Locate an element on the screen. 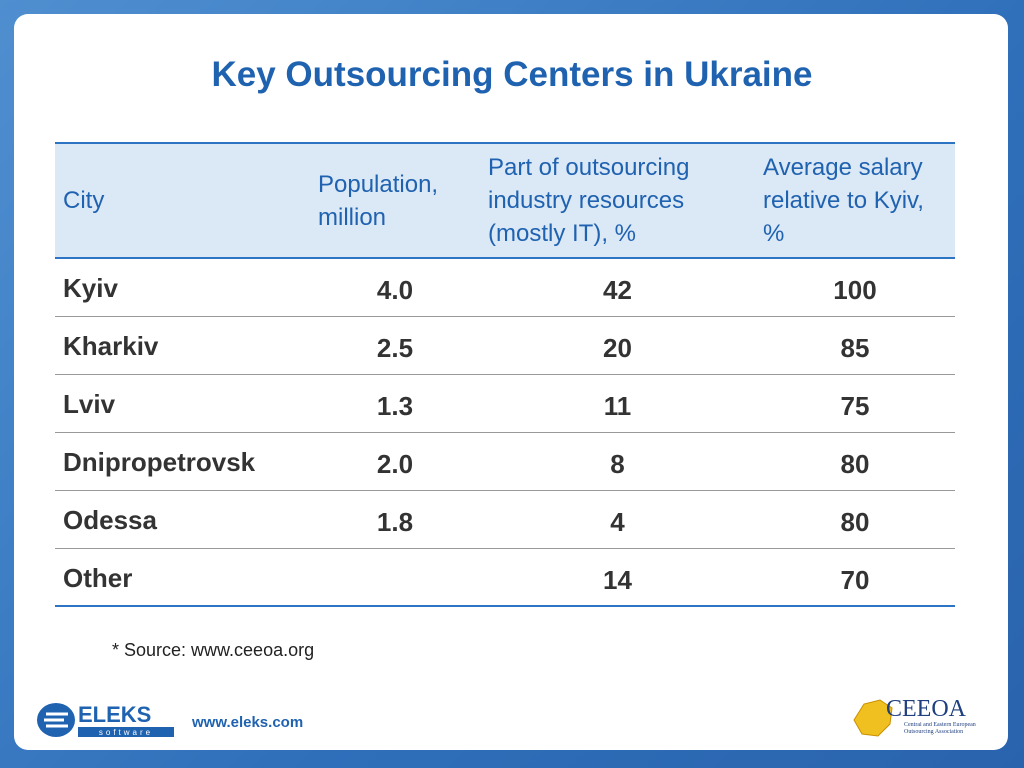 This screenshot has height=768, width=1024. column-header: Population, million is located at coordinates (378, 200).